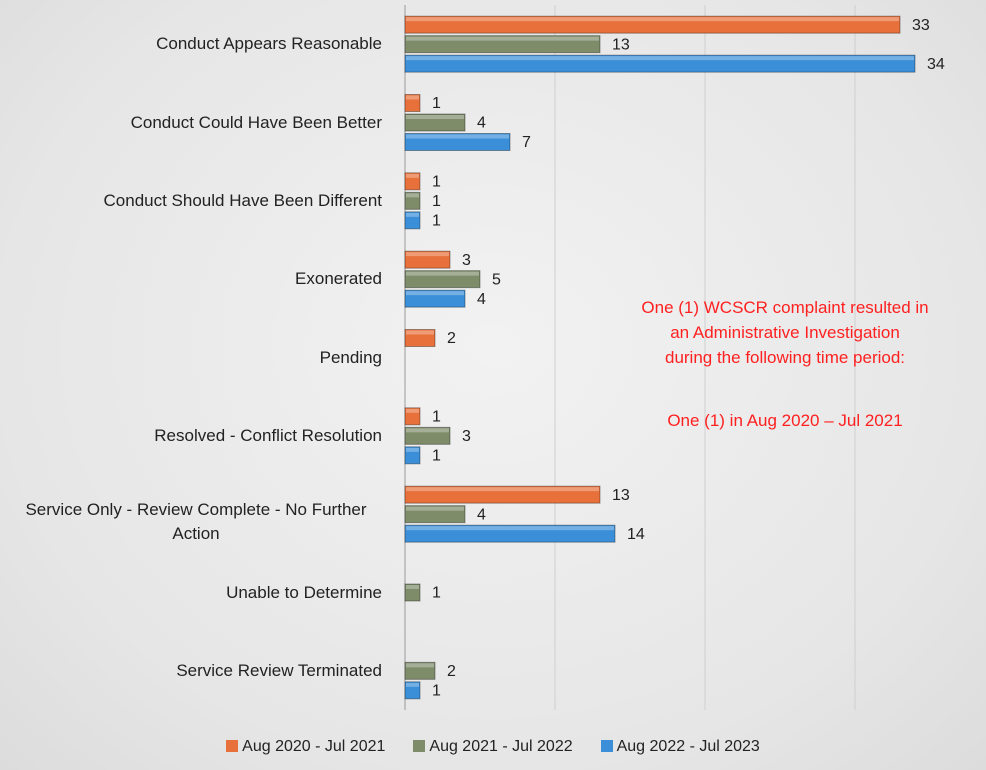 The image size is (986, 770). I want to click on value-label: 33, so click(921, 25).